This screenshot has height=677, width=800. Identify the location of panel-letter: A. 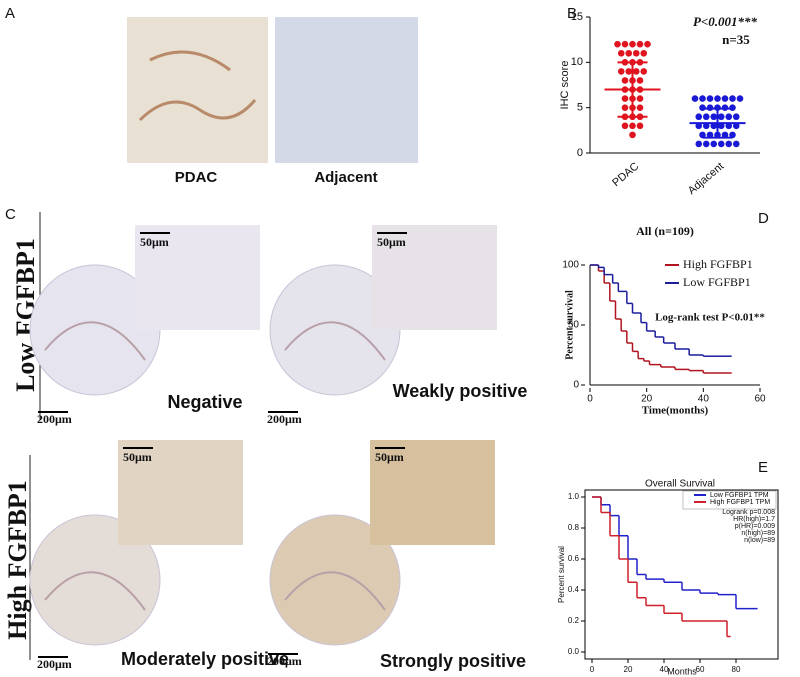
(10, 13).